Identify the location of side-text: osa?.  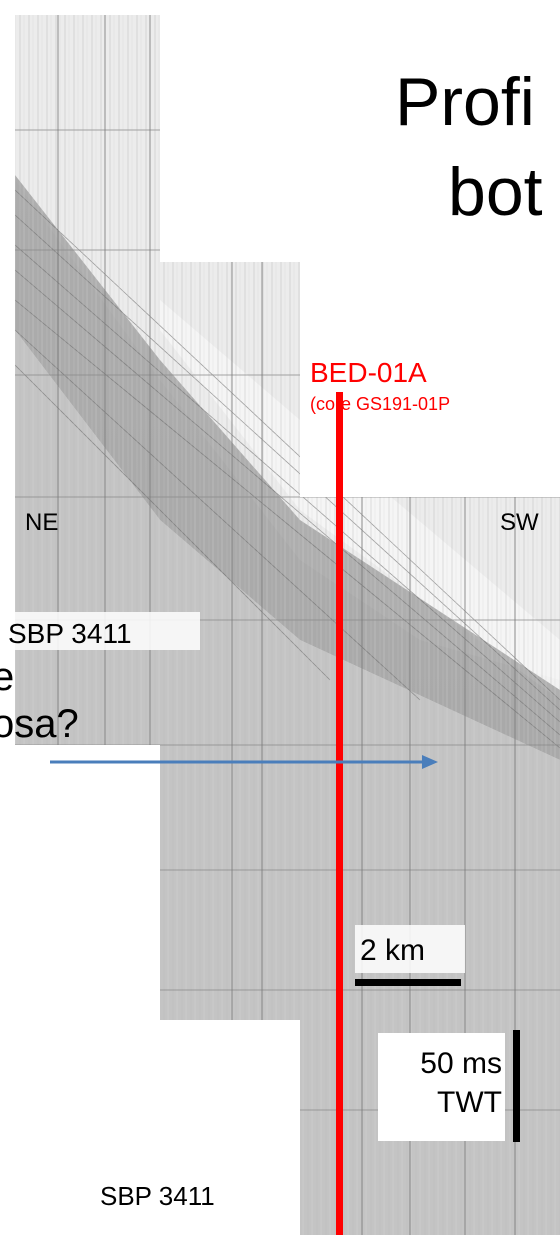
(39, 724).